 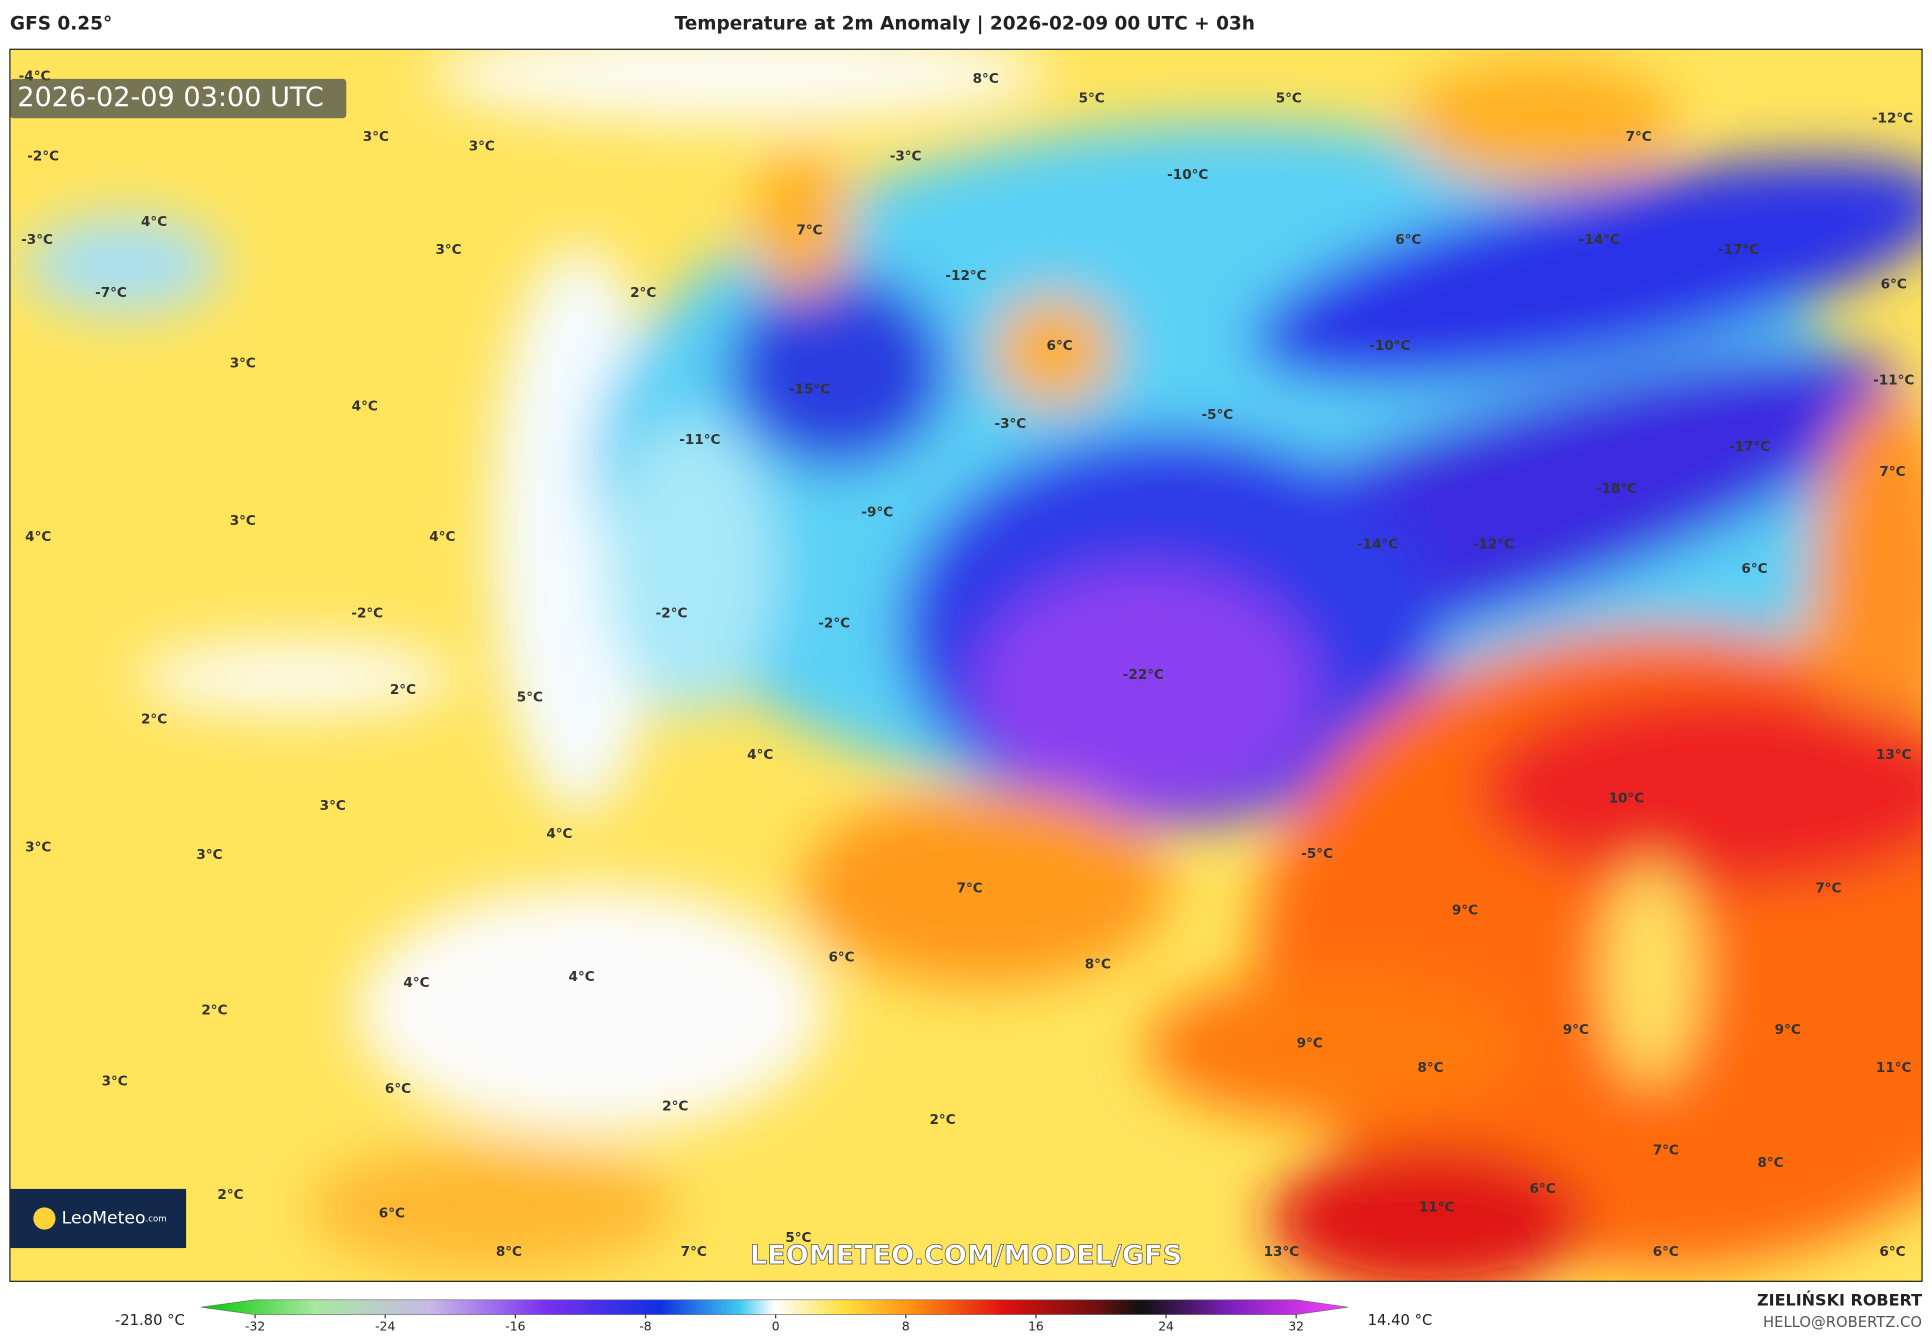 I want to click on temperature-label: 11°C, so click(x=1437, y=1207).